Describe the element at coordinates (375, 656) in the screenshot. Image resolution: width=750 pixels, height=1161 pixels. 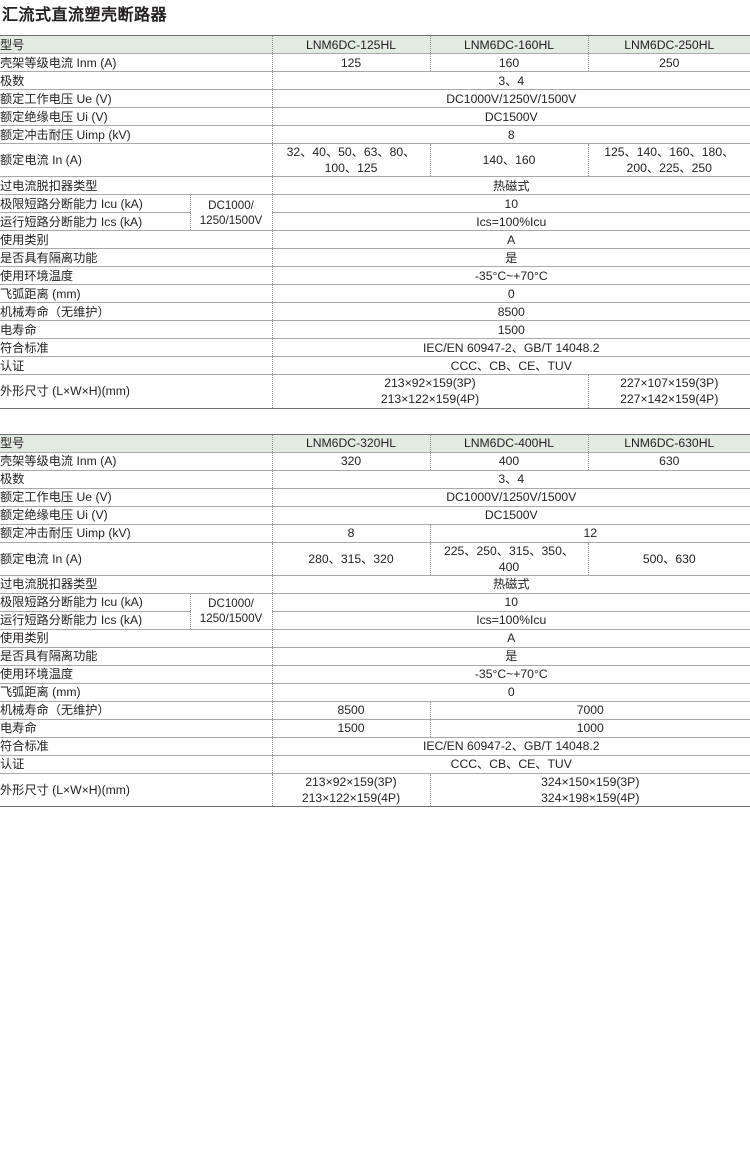
I see `table-row: 是否具有隔离功能是` at that location.